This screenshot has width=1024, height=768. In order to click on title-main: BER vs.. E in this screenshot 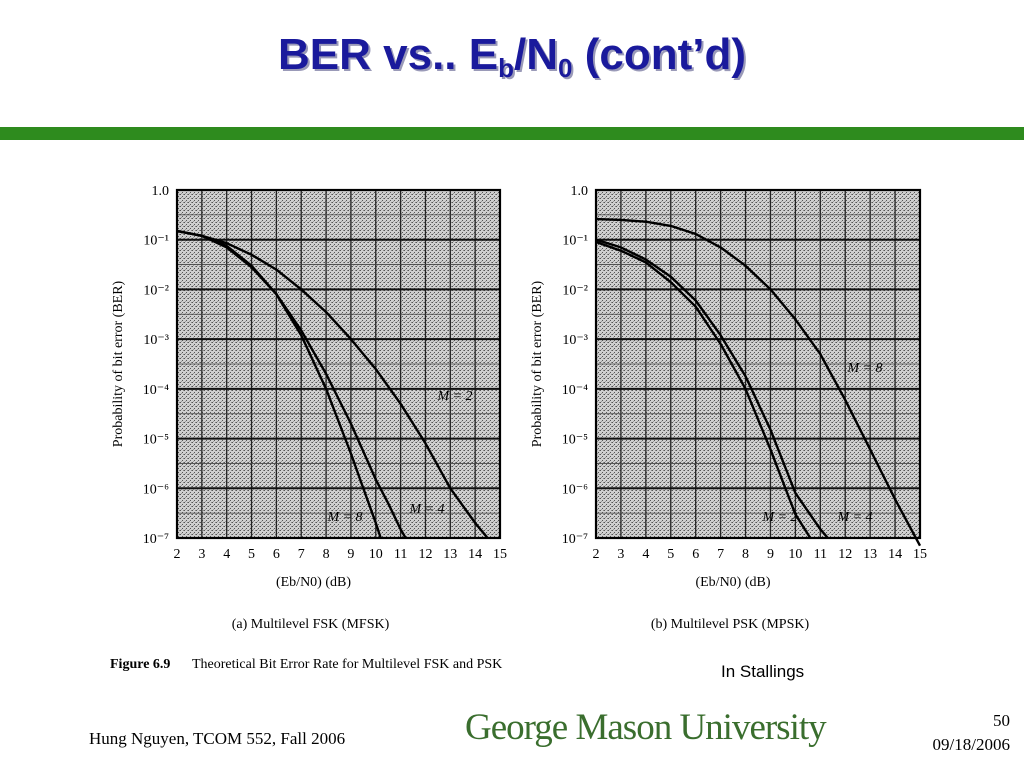, I will do `click(388, 54)`.